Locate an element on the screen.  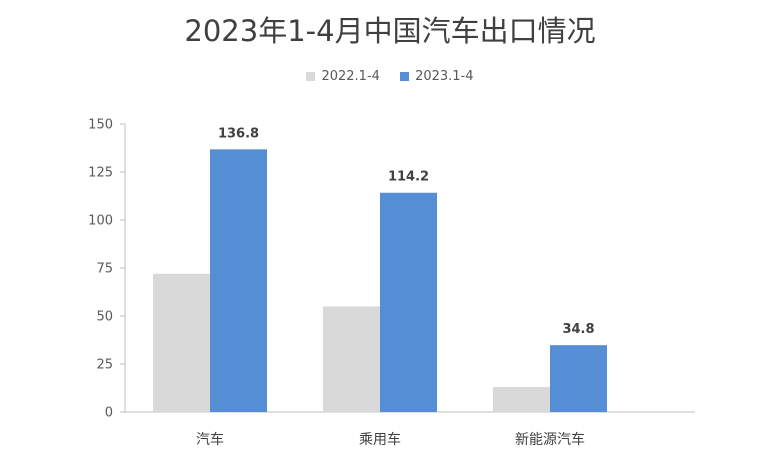
data-label: 34.8 is located at coordinates (578, 329).